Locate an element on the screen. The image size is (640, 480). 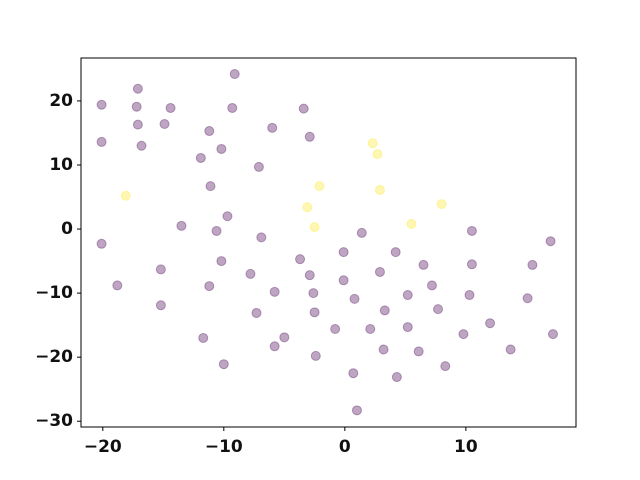
y-tick-label: 10 is located at coordinates (61, 165).